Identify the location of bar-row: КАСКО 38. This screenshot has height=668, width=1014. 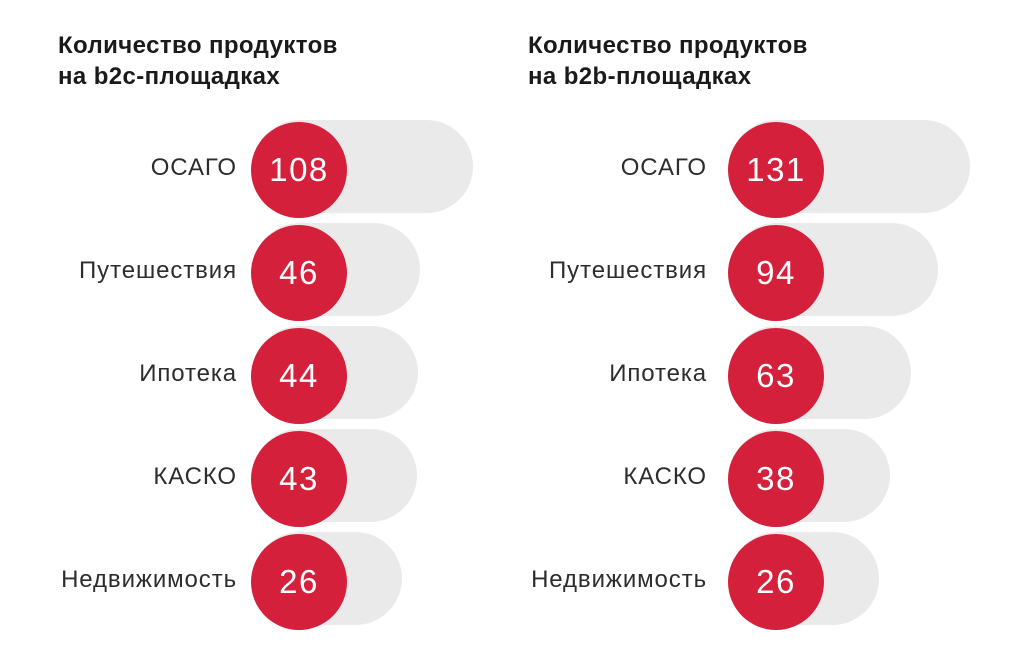
(709, 476).